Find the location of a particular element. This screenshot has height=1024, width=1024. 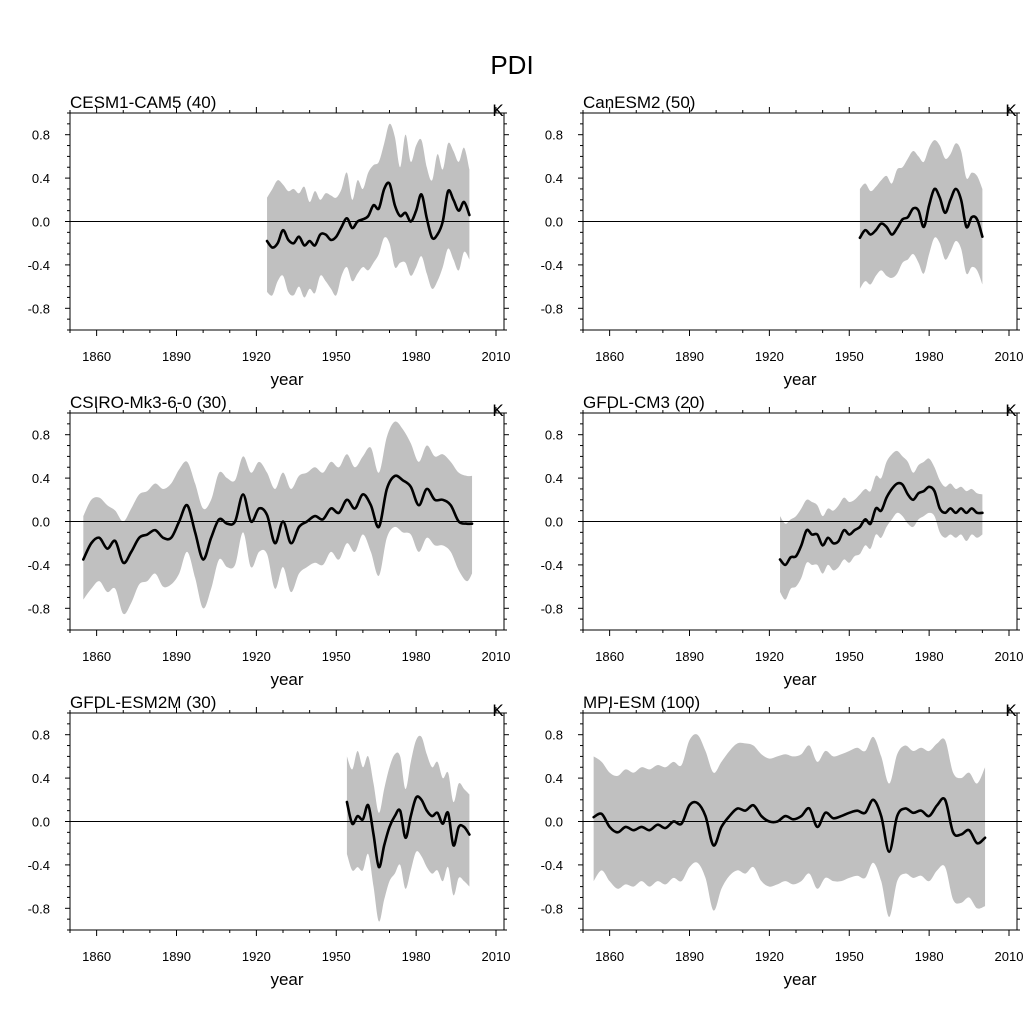

figure-title: PDI is located at coordinates (511, 65).